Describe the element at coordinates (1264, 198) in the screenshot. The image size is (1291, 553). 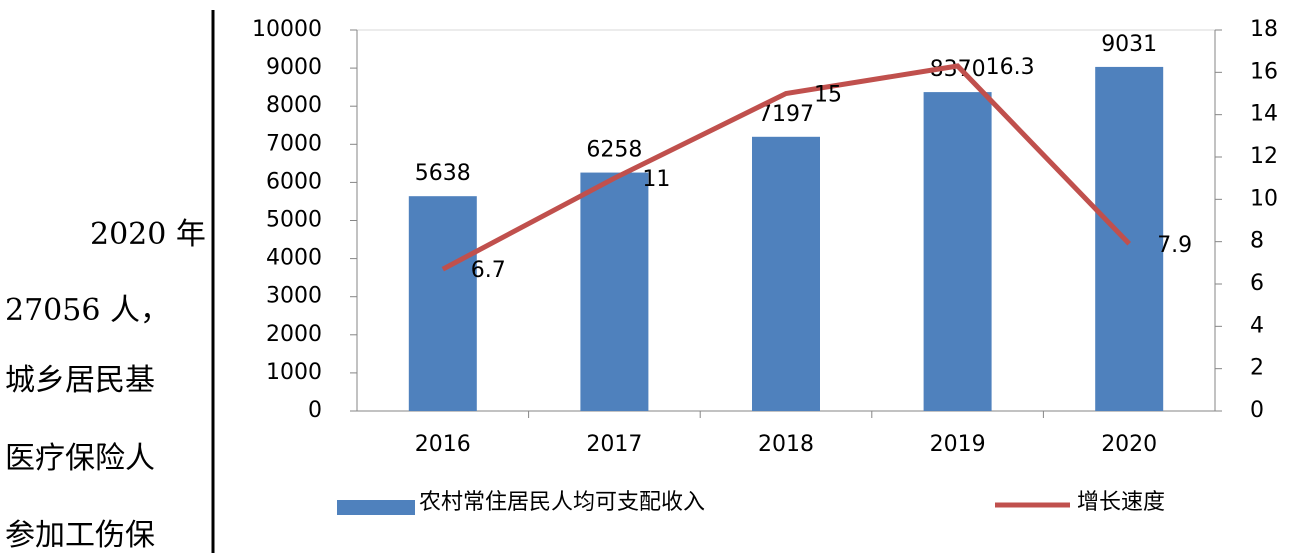
I see `y2-tick-label: 10` at that location.